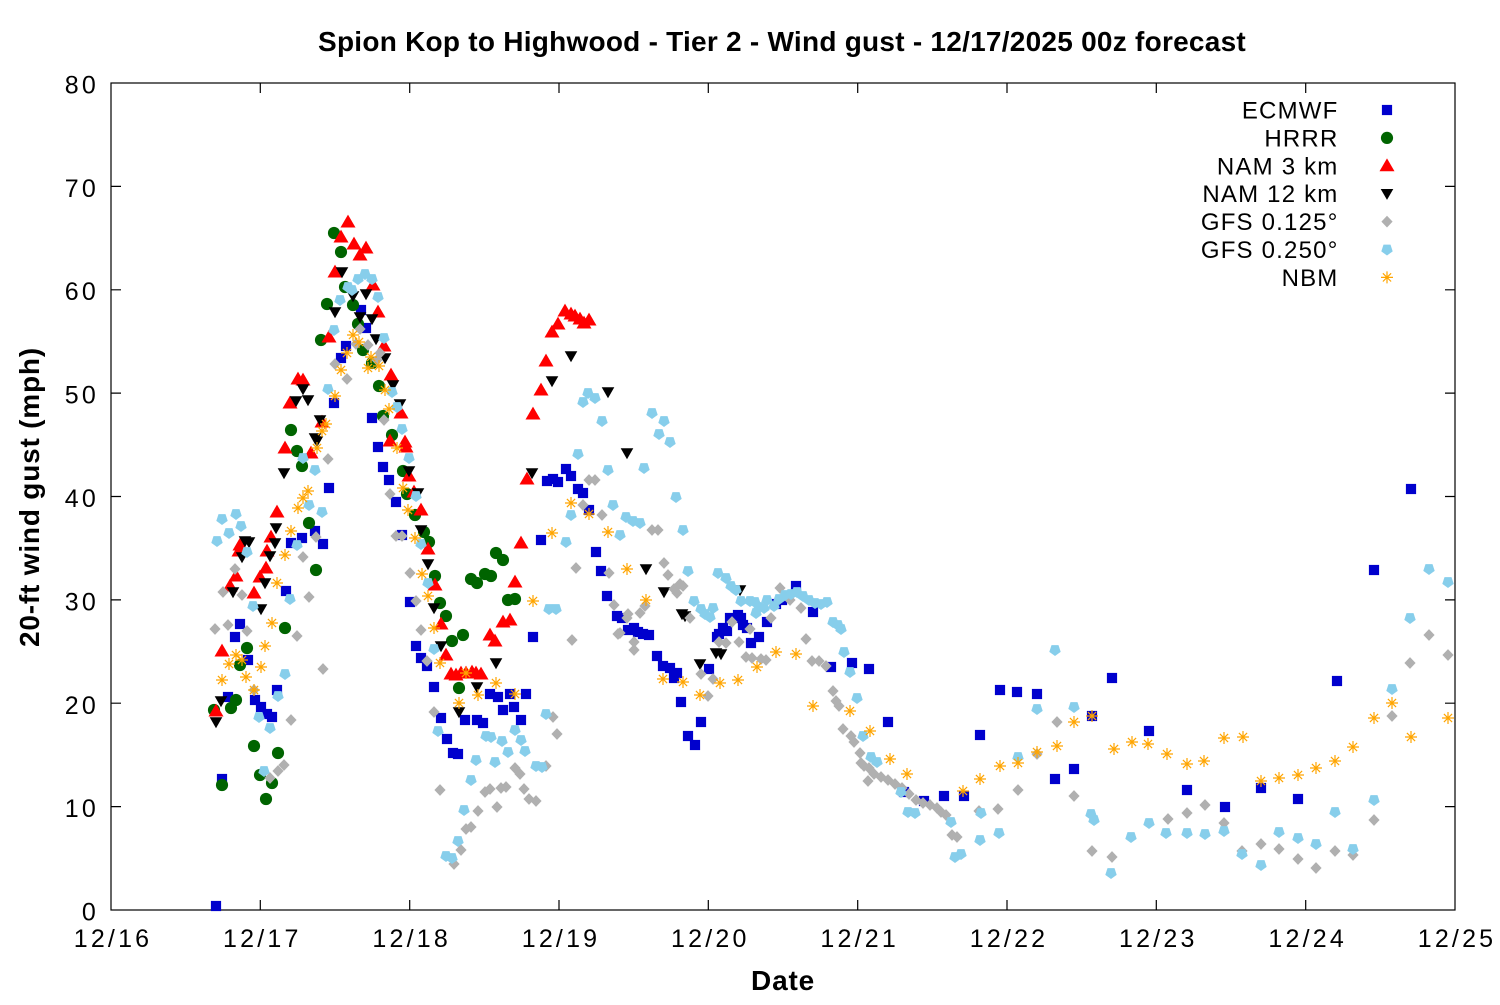 The width and height of the screenshot is (1500, 1005). What do you see at coordinates (262, 939) in the screenshot?
I see `svg-text: 12/17` at bounding box center [262, 939].